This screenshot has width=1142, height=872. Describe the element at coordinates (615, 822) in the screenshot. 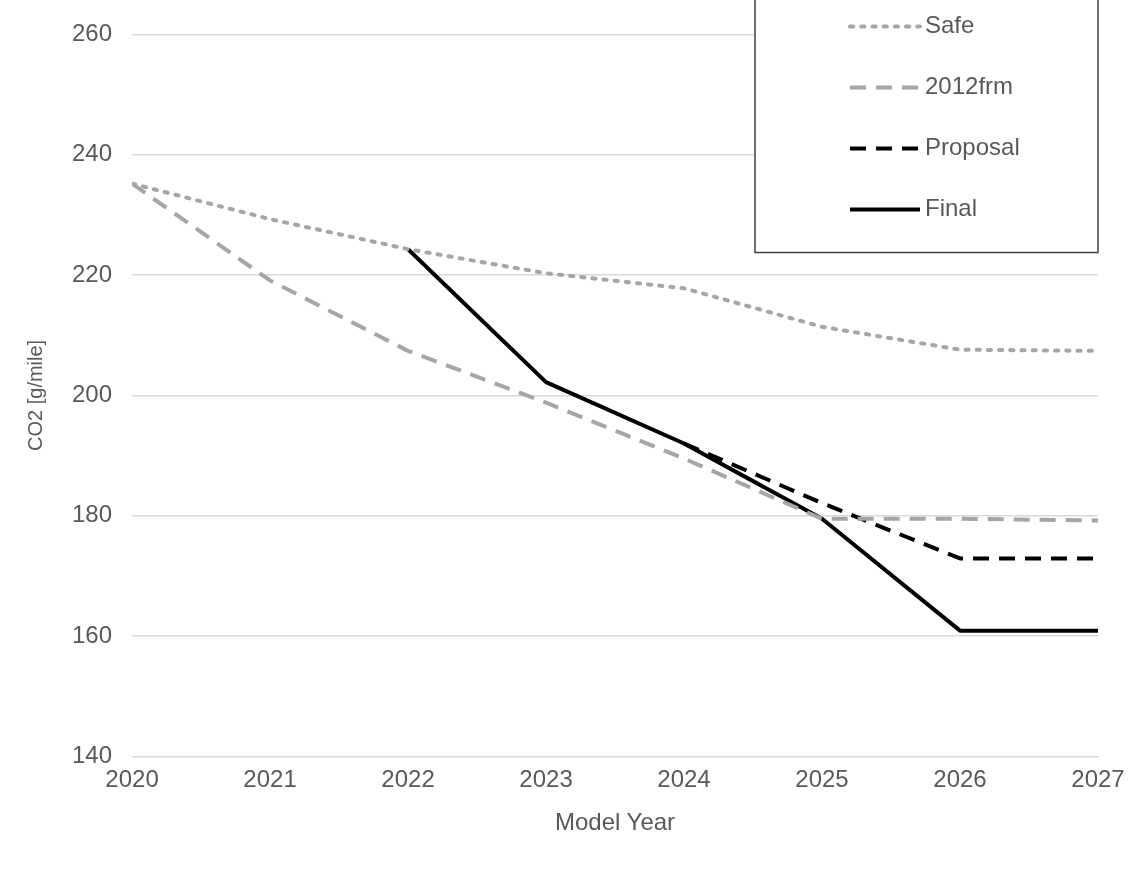

I see `x-axis-title: Model Year` at that location.